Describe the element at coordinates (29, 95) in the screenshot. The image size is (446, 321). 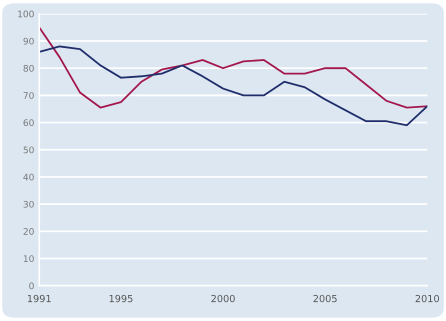
I see `y-tick-label: 70` at that location.